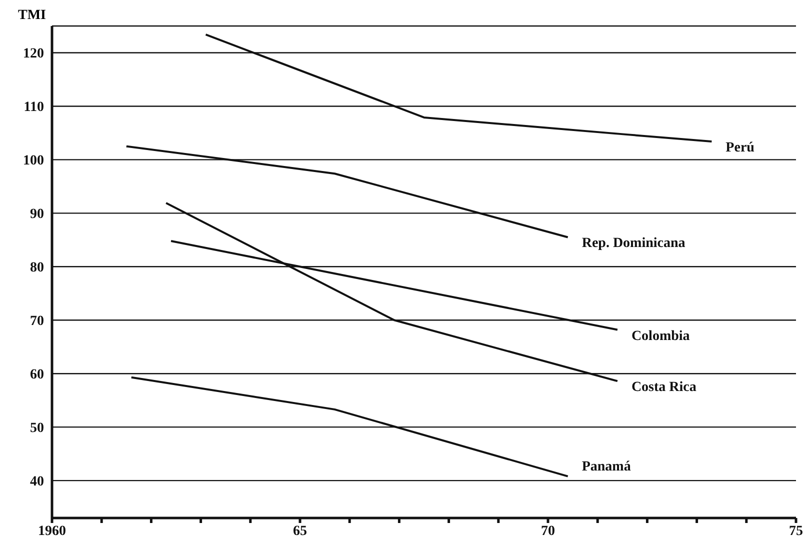 Image resolution: width=807 pixels, height=557 pixels. What do you see at coordinates (37, 268) in the screenshot?
I see `y-tick-label: 80` at bounding box center [37, 268].